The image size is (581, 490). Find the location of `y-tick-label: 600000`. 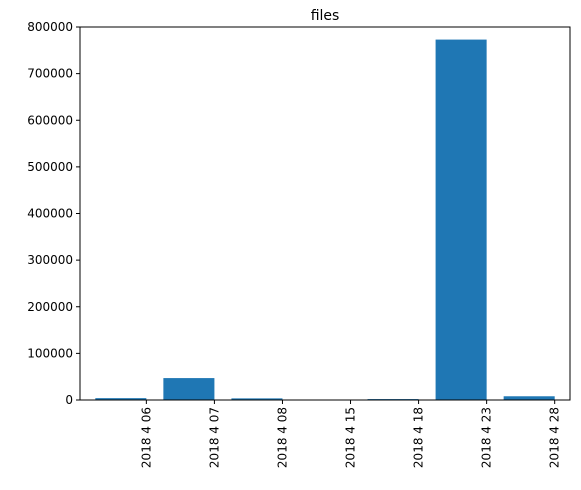

y-tick-label: 600000 is located at coordinates (50, 120).